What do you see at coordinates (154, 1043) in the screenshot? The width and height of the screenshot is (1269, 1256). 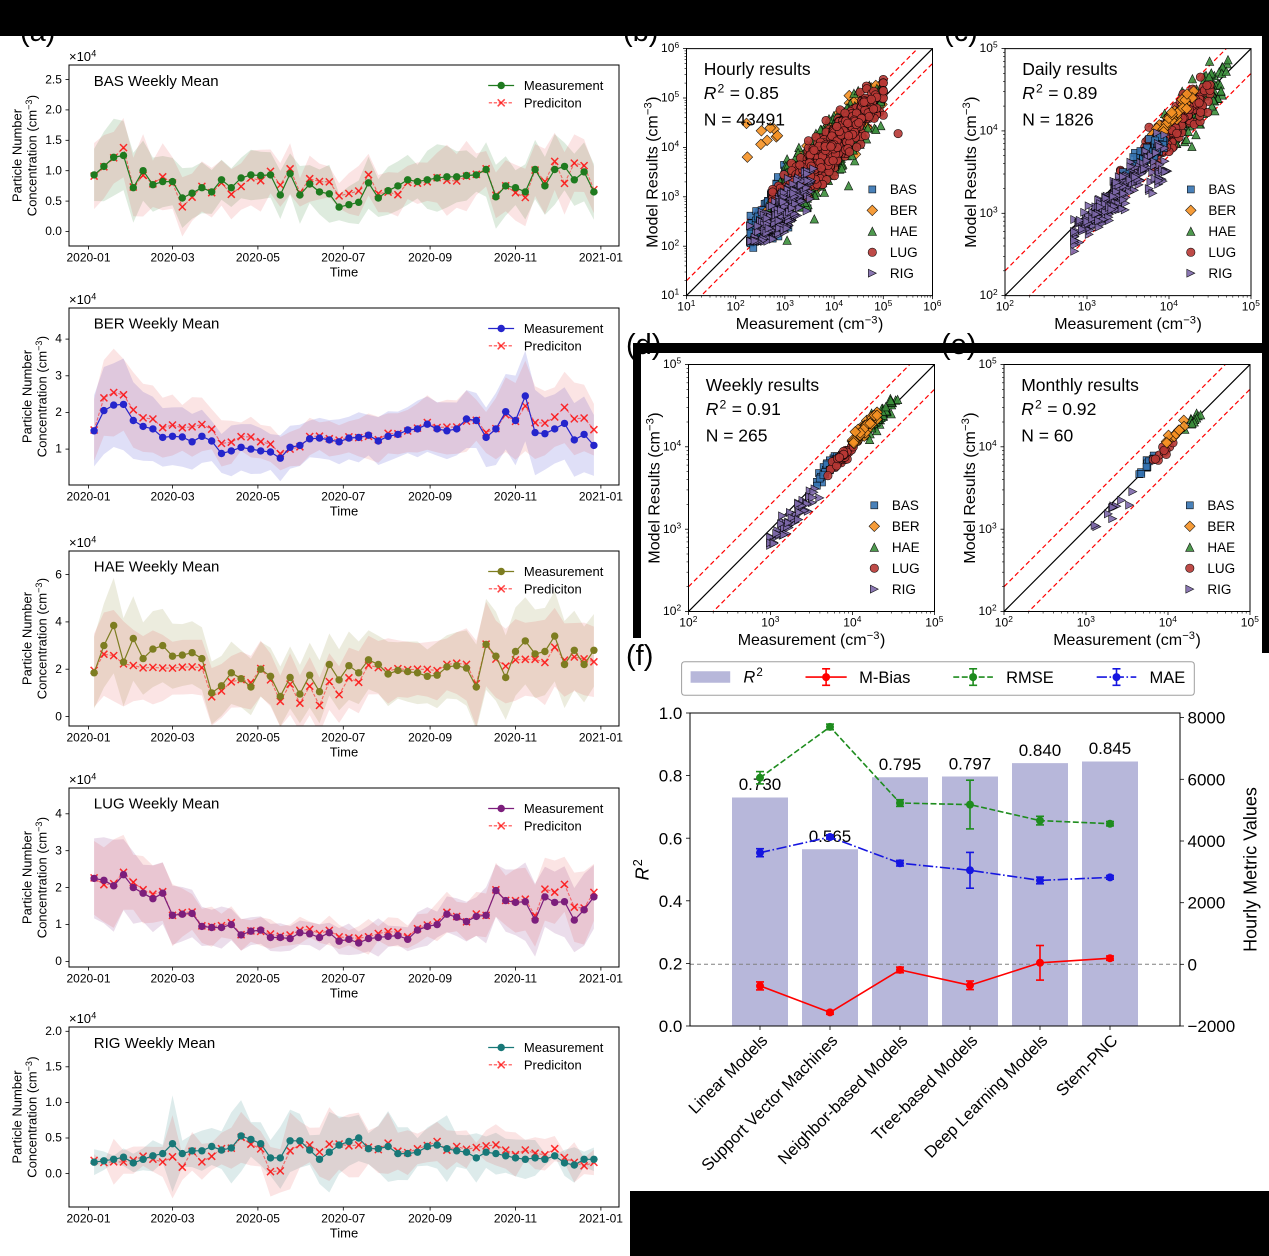 I see `svg-text: RIG Weekly Mean` at bounding box center [154, 1043].